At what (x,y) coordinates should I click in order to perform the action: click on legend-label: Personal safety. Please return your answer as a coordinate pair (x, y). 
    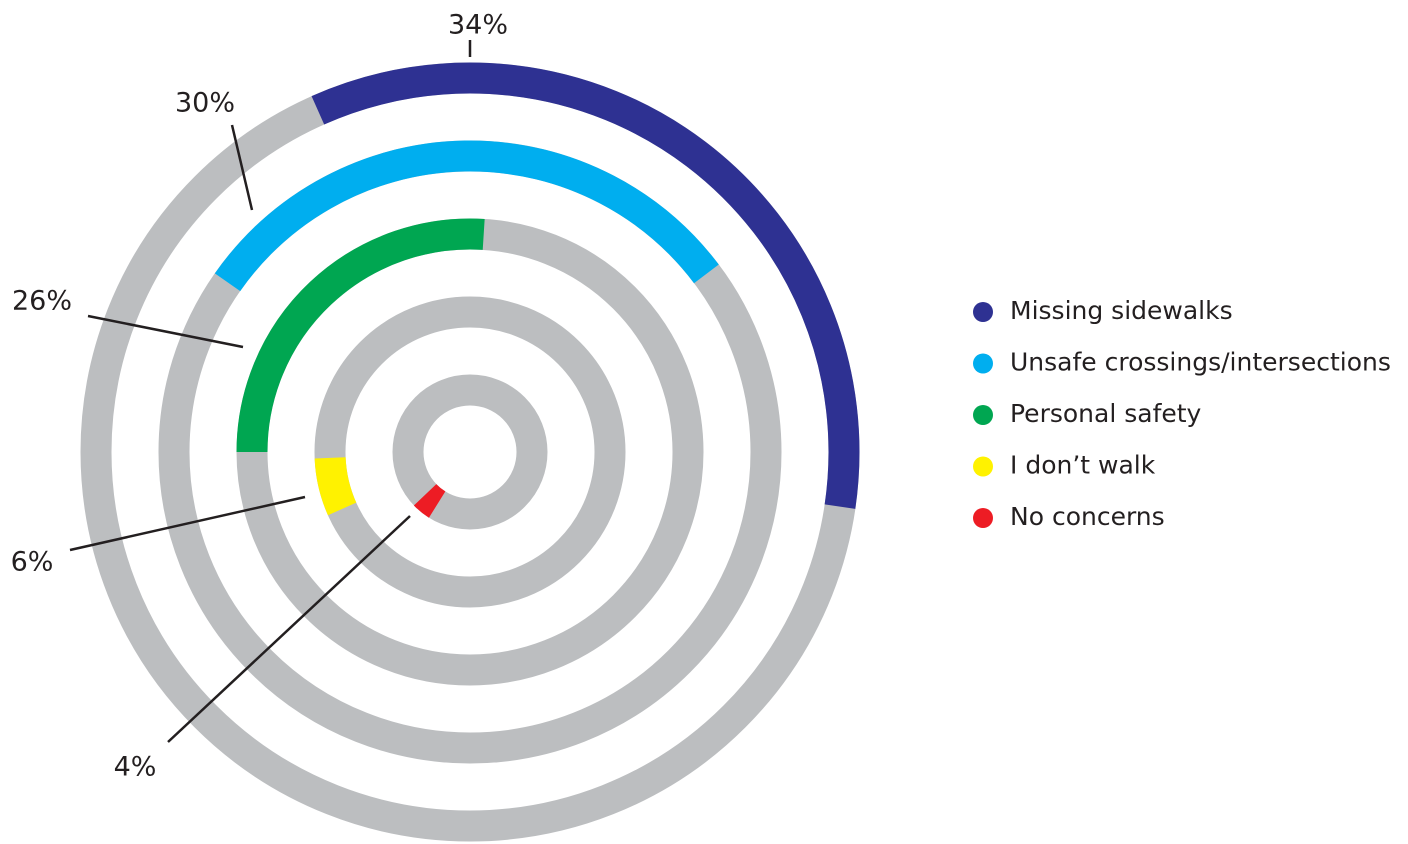
    Looking at the image, I should click on (1106, 413).